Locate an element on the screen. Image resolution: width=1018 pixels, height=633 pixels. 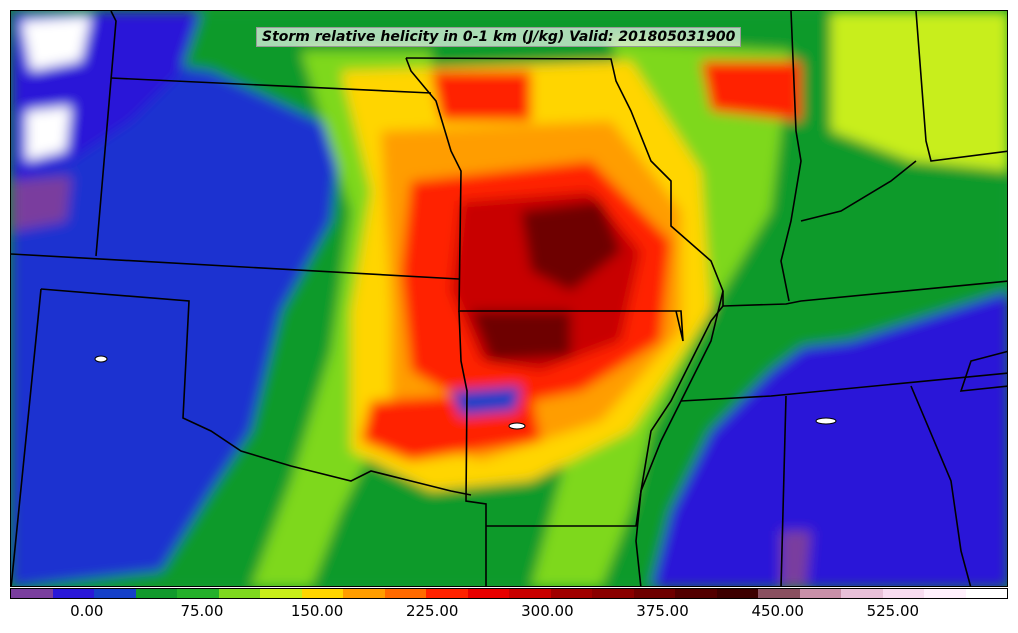
lake-tennessee is located at coordinates (826, 421).